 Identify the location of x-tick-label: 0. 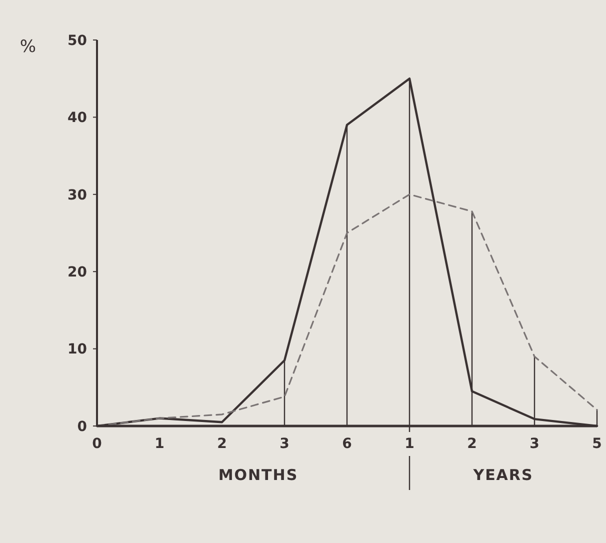
(97, 444).